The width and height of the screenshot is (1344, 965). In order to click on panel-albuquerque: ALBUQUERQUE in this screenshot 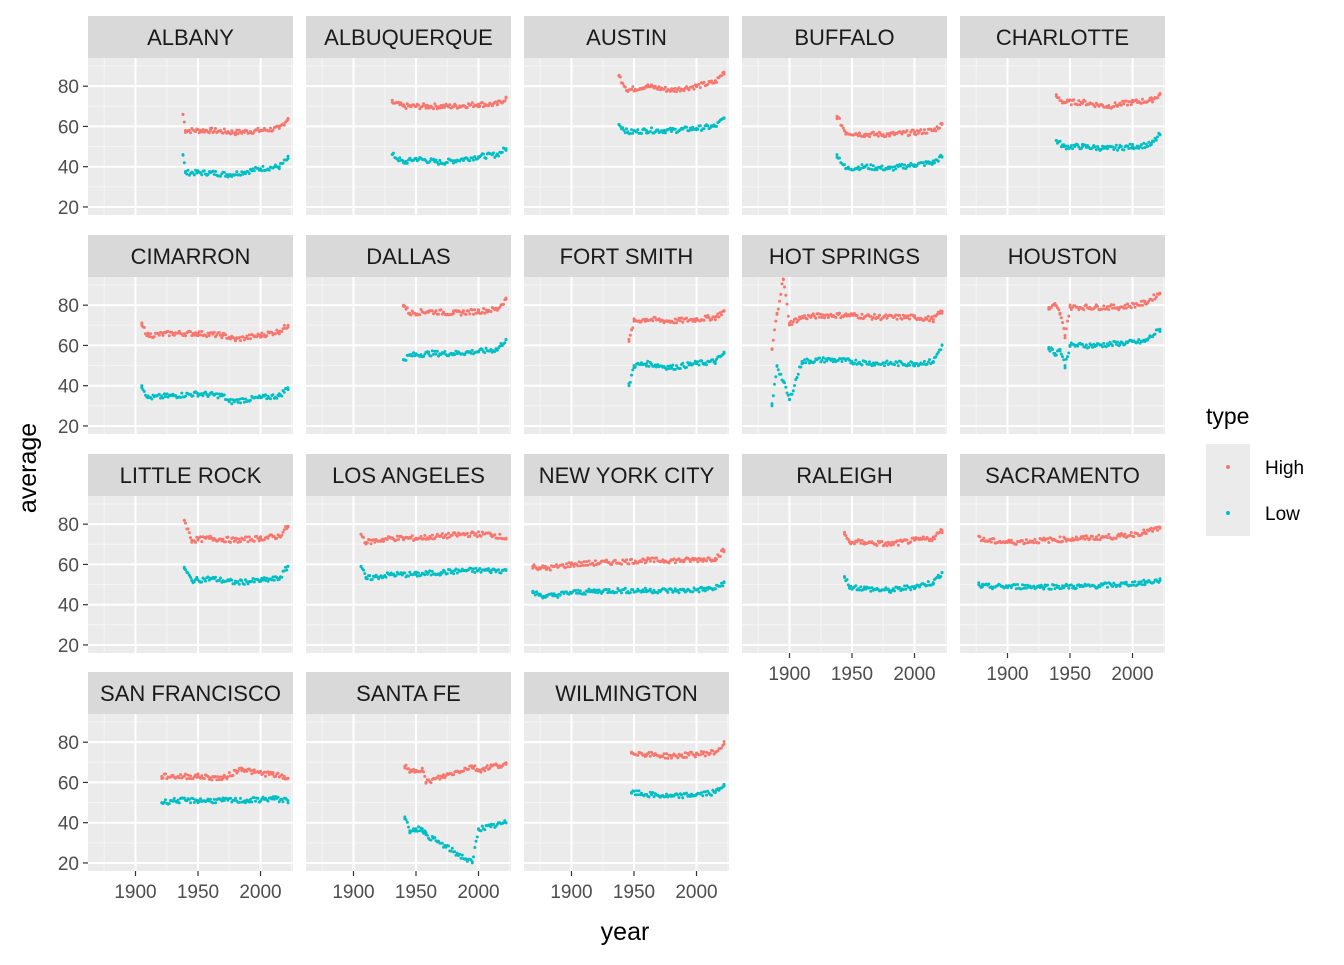, I will do `click(408, 115)`.